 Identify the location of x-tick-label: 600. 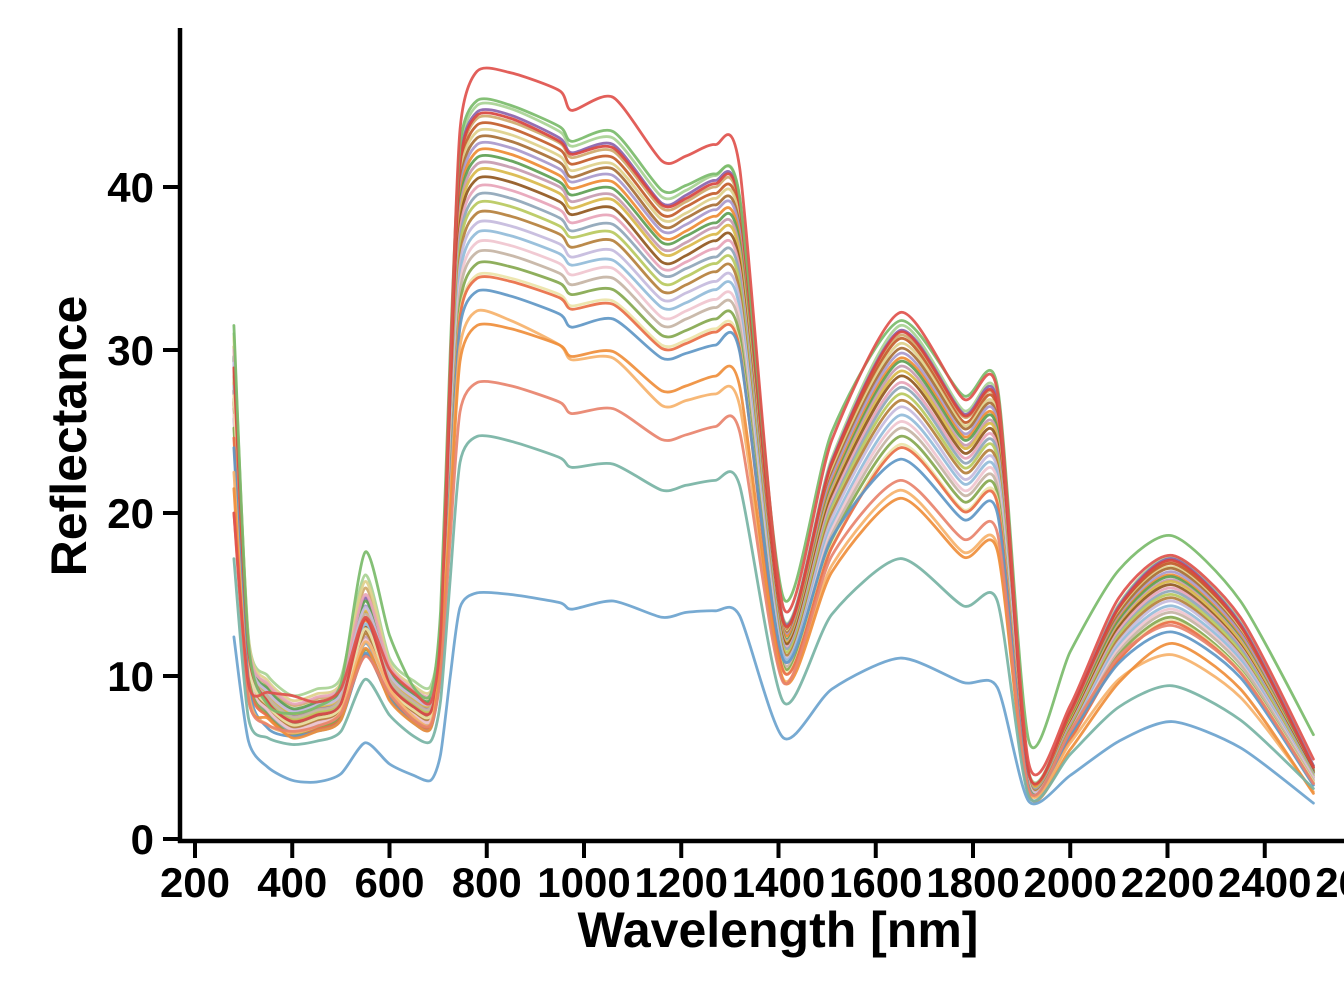
(389, 882).